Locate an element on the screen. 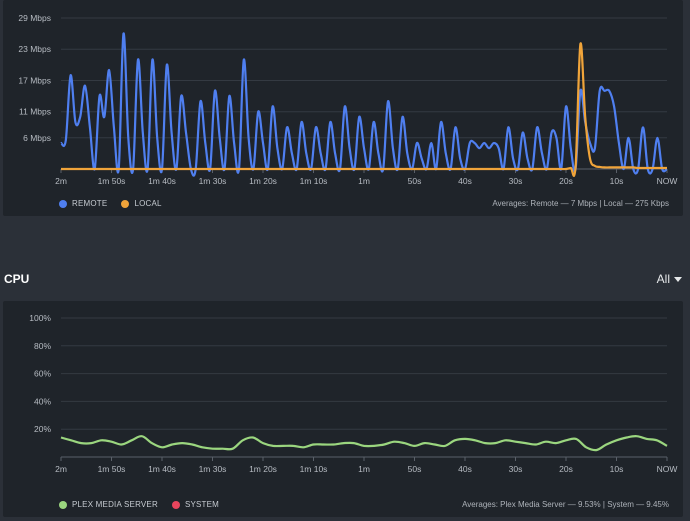  legend-label-remote: REMOTE is located at coordinates (90, 203).